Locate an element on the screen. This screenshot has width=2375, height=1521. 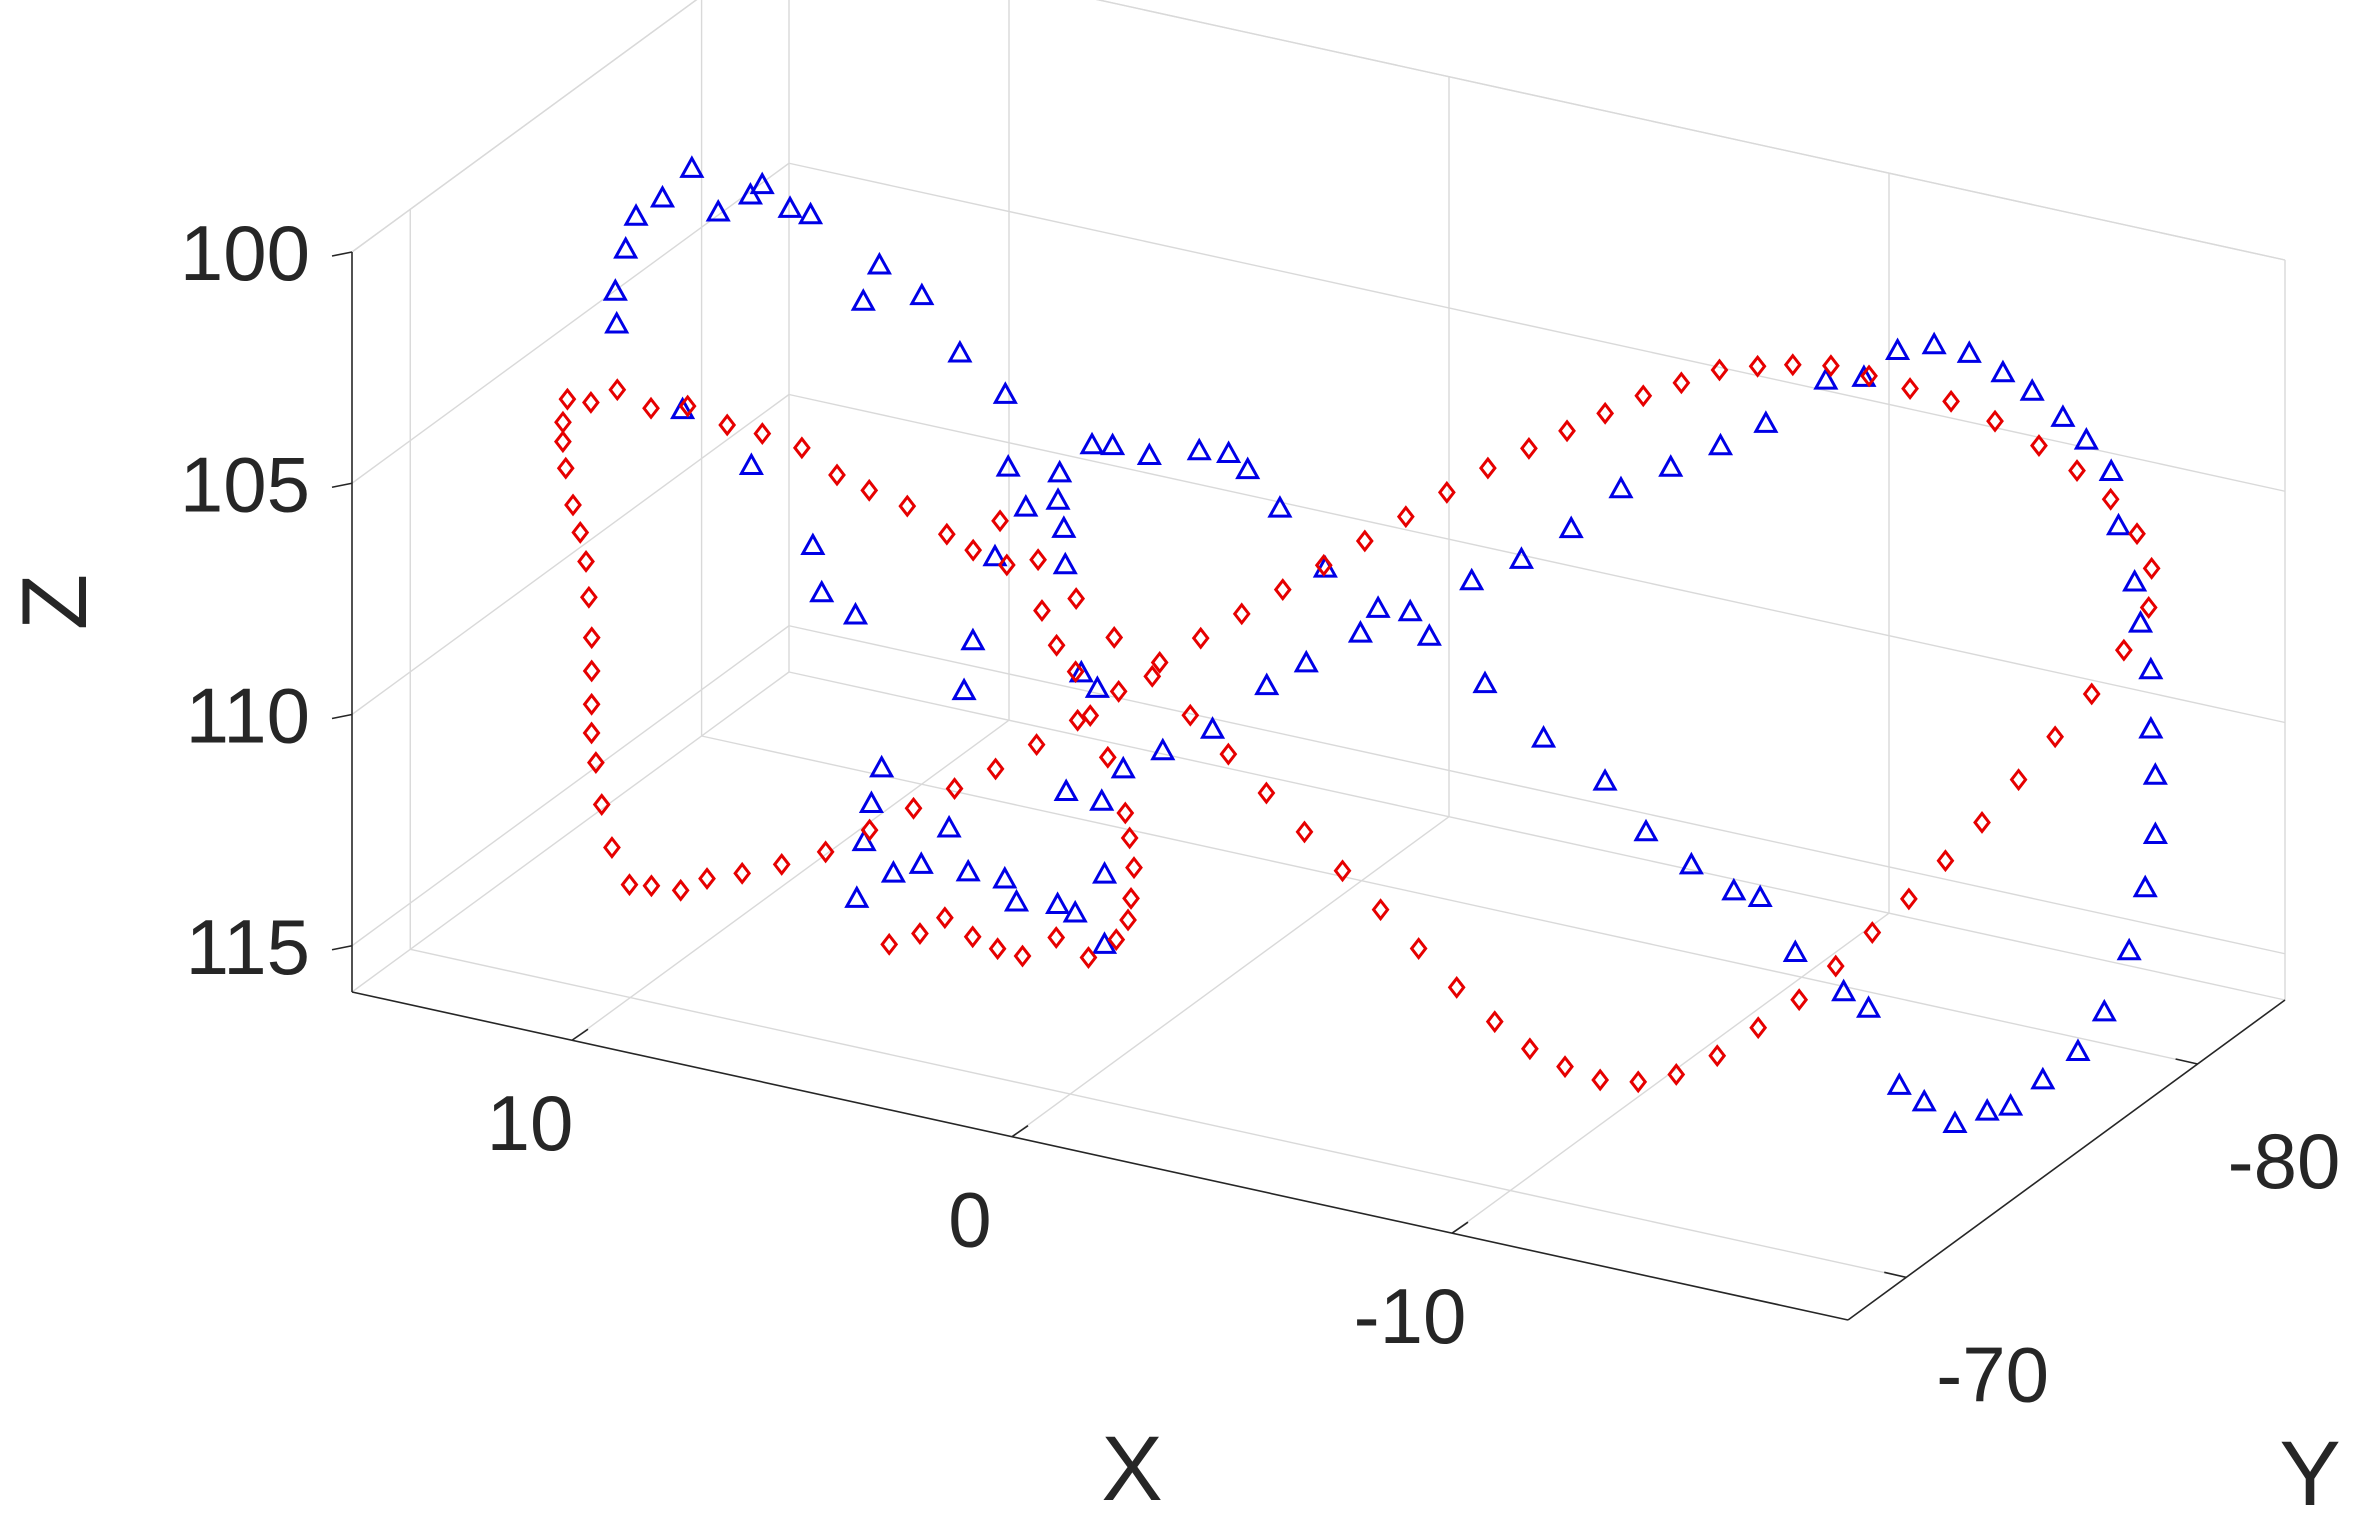
grid-line-y-floor is located at coordinates (1158, 1113).